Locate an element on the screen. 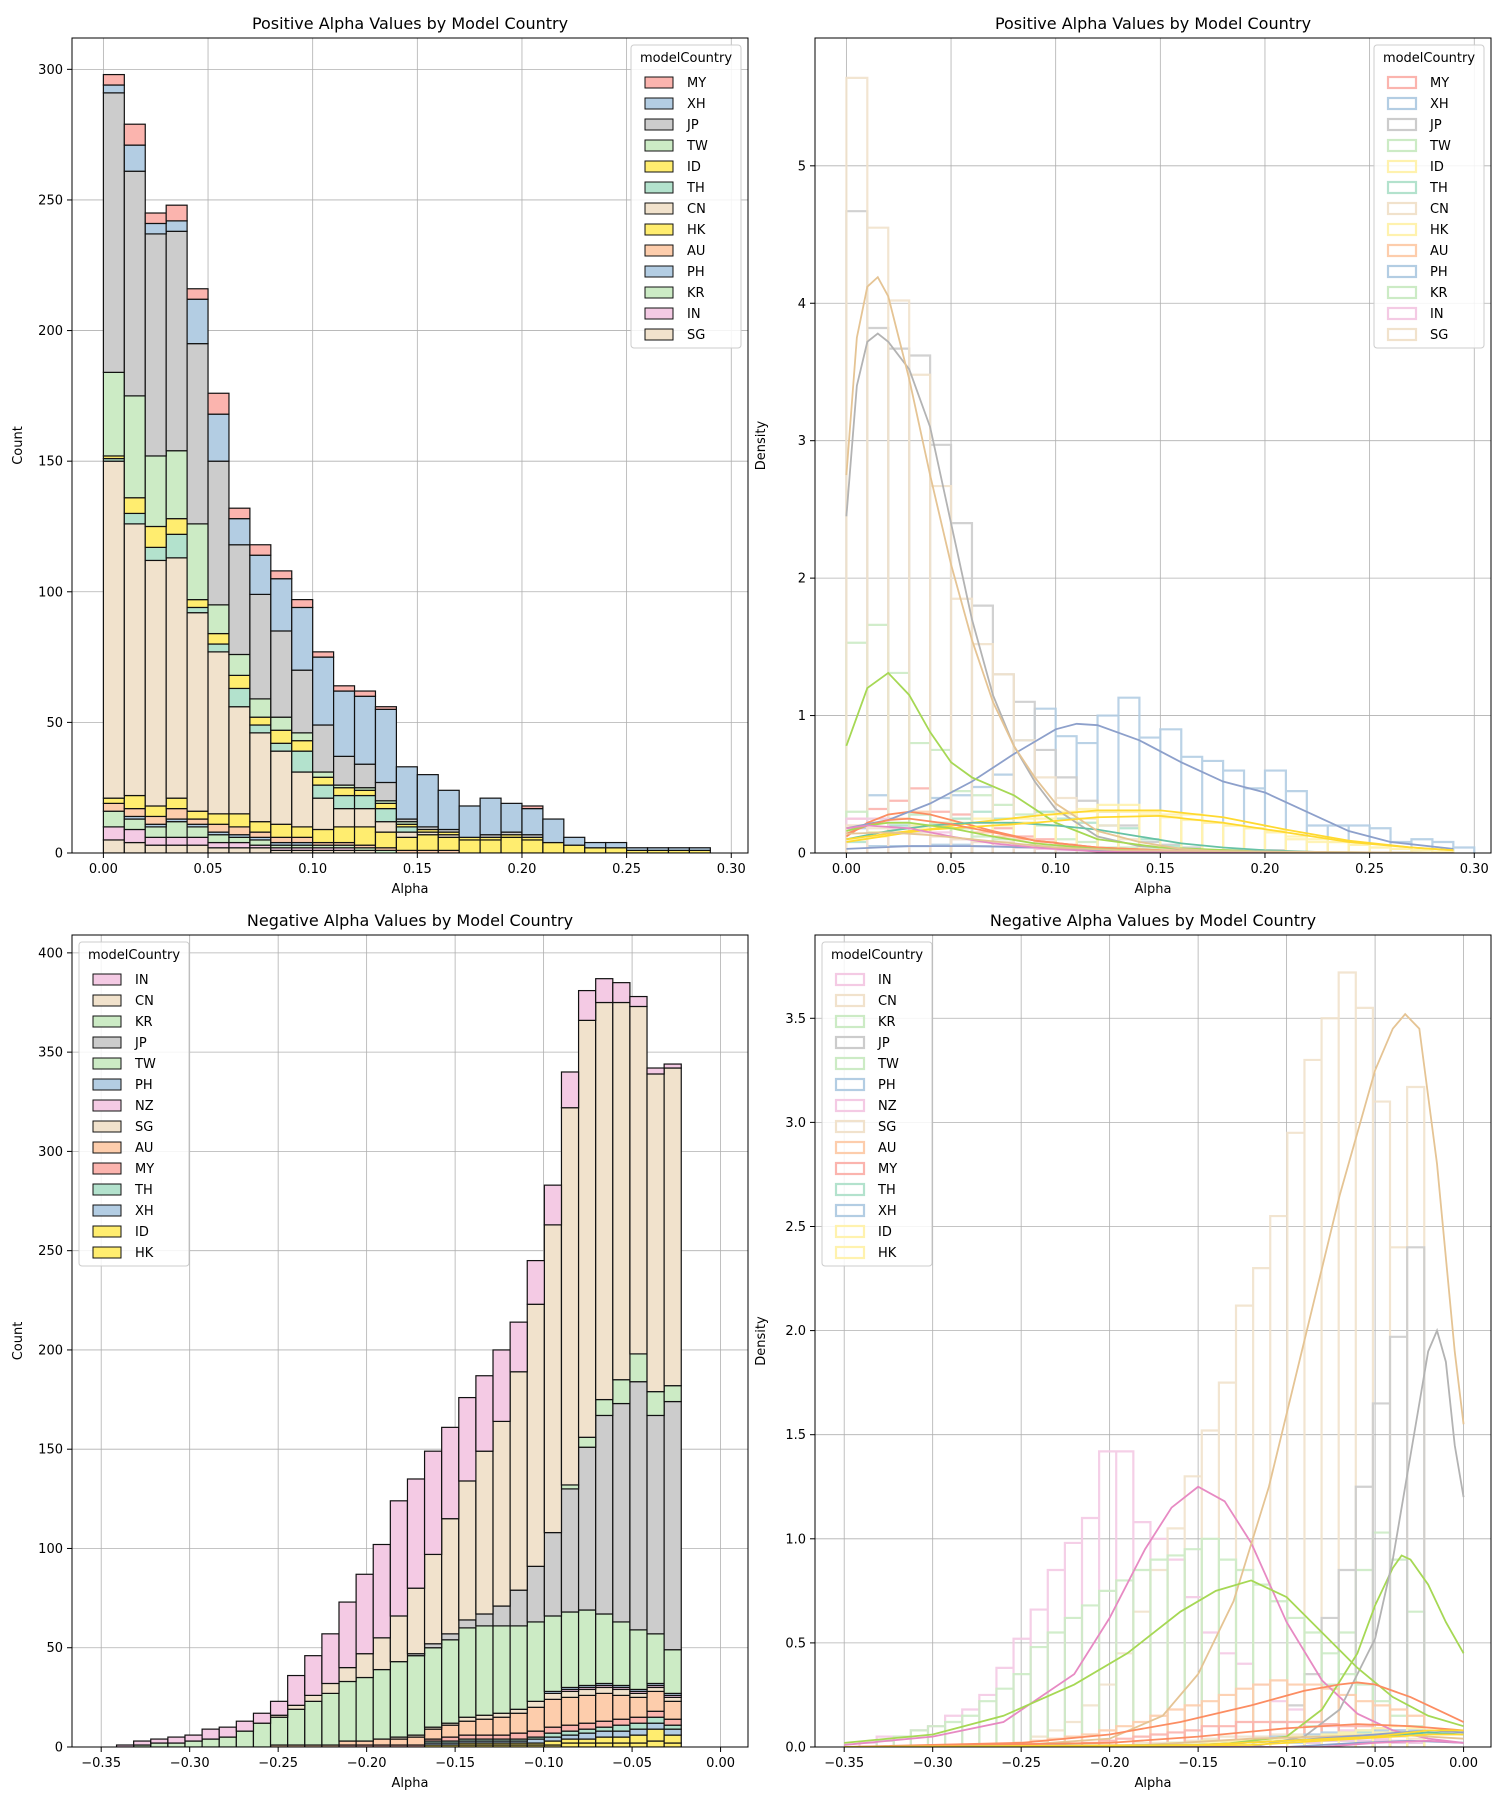  legend-label-tw: TW is located at coordinates (1440, 146).